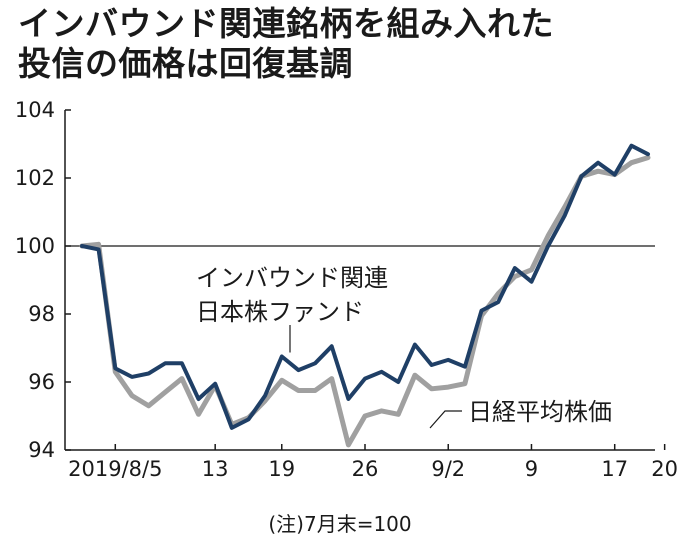 The width and height of the screenshot is (680, 547). I want to click on x-tick-label: 17, so click(614, 469).